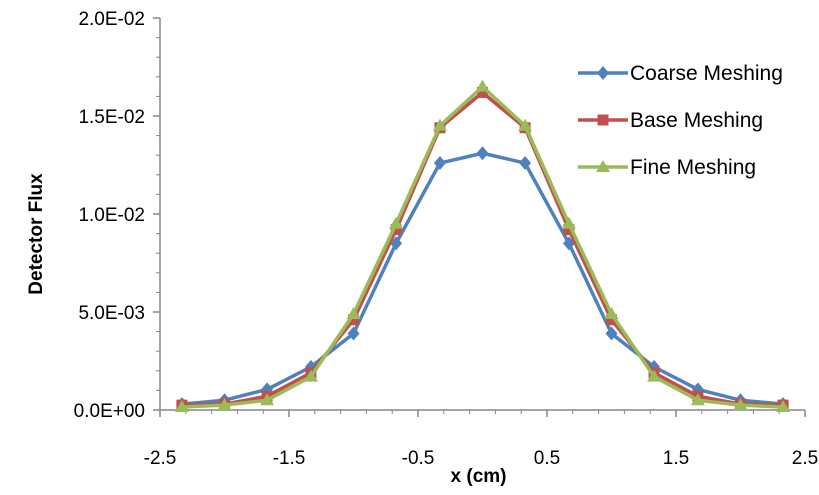 This screenshot has width=819, height=495. Describe the element at coordinates (111, 313) in the screenshot. I see `y-tick-label: 5.0E-03` at that location.